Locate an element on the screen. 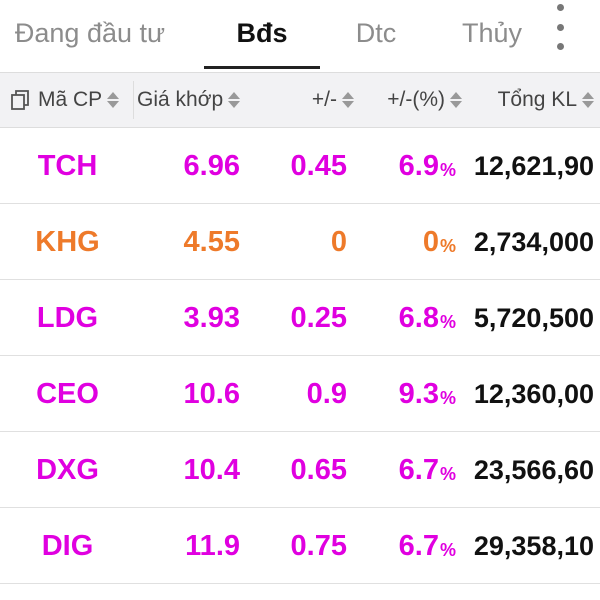 Image resolution: width=600 pixels, height=600 pixels. table-header: Mã CP Giá khớp +/- +/-(%) Tổng KL is located at coordinates (300, 100).